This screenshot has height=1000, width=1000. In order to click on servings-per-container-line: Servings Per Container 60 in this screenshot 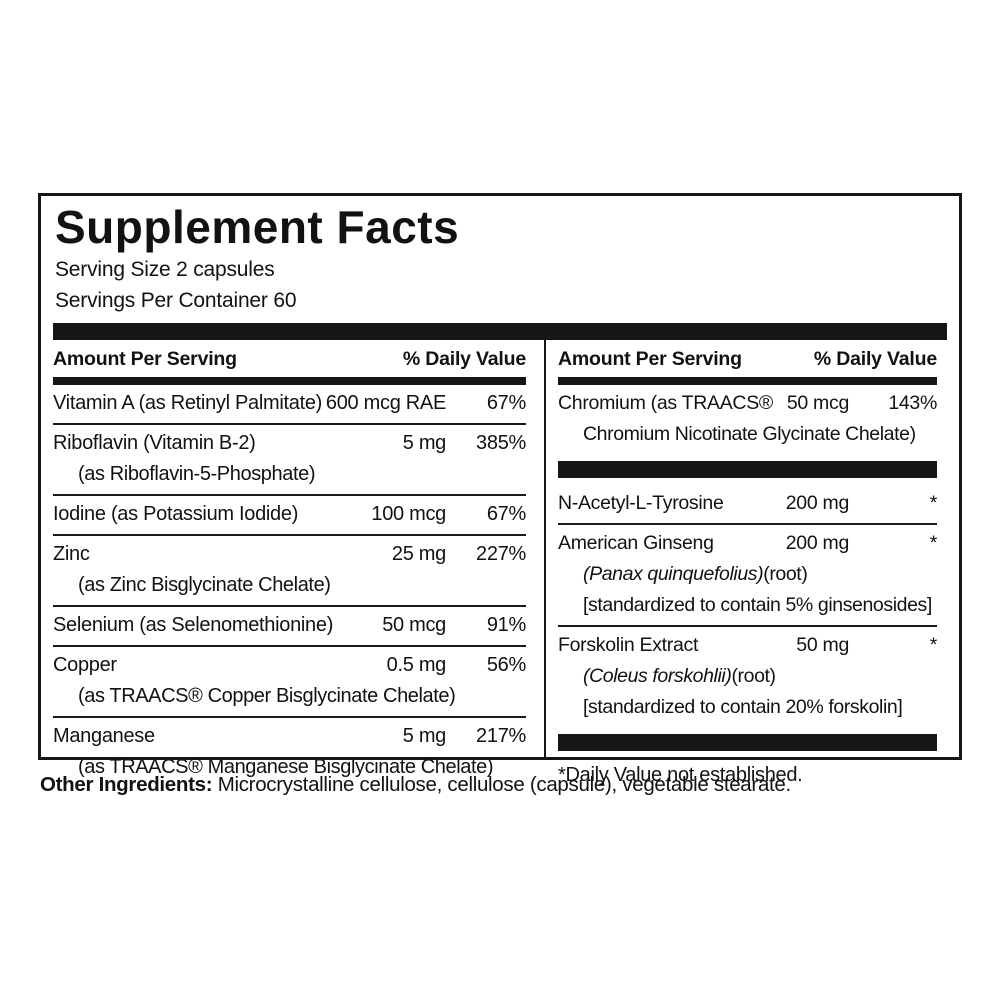, I will do `click(176, 300)`.